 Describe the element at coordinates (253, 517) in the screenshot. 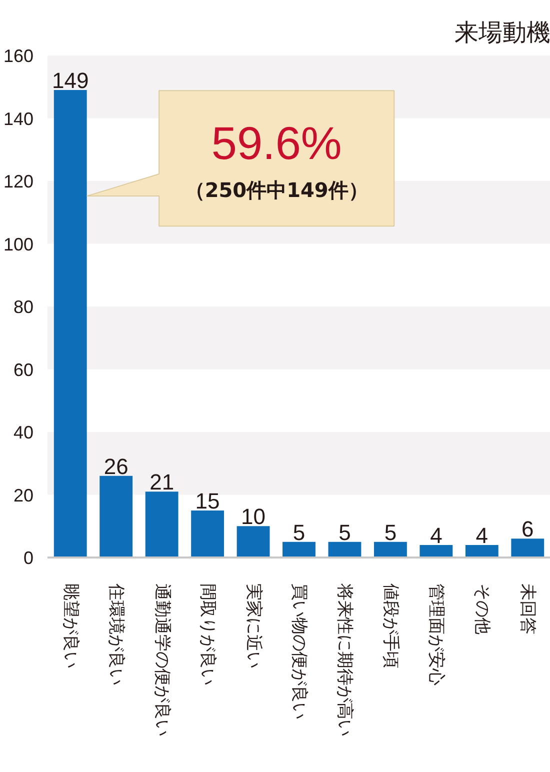

I see `data-label: 10` at that location.